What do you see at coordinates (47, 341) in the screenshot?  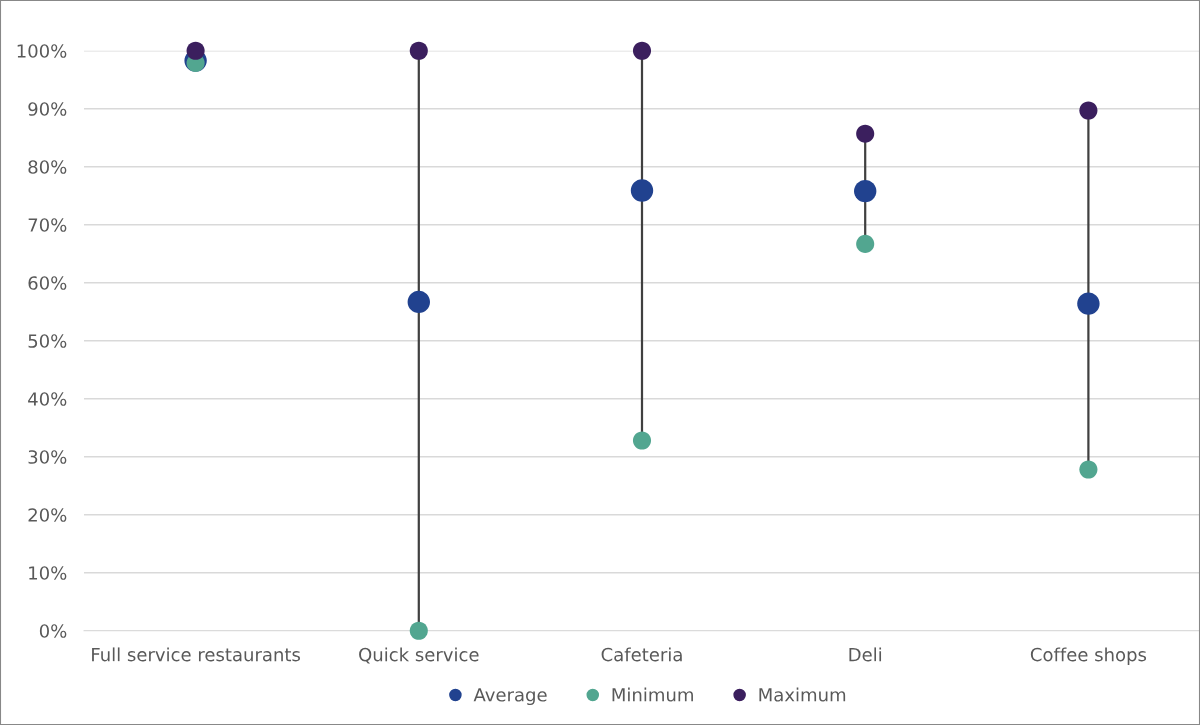 I see `y-tick-label: 50%` at bounding box center [47, 341].